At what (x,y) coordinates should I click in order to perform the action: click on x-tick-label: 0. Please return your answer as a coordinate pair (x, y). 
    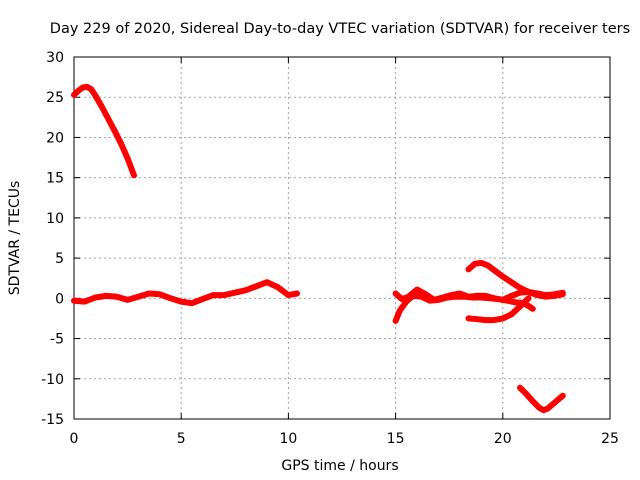
    Looking at the image, I should click on (74, 439).